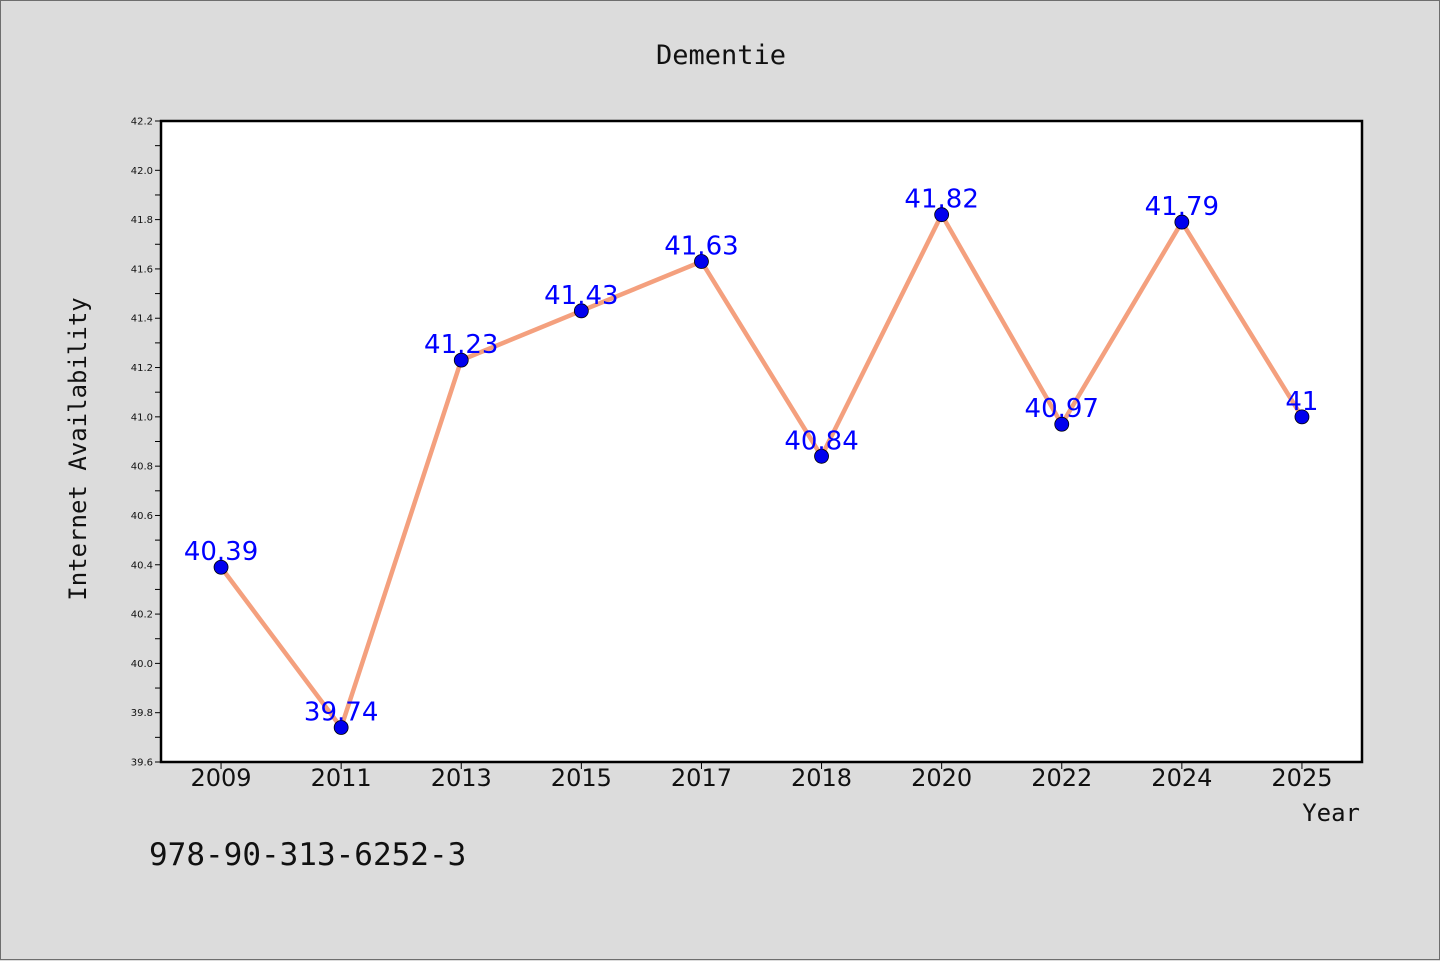 The image size is (1440, 961). I want to click on y-axis-label: Internet Availability, so click(78, 448).